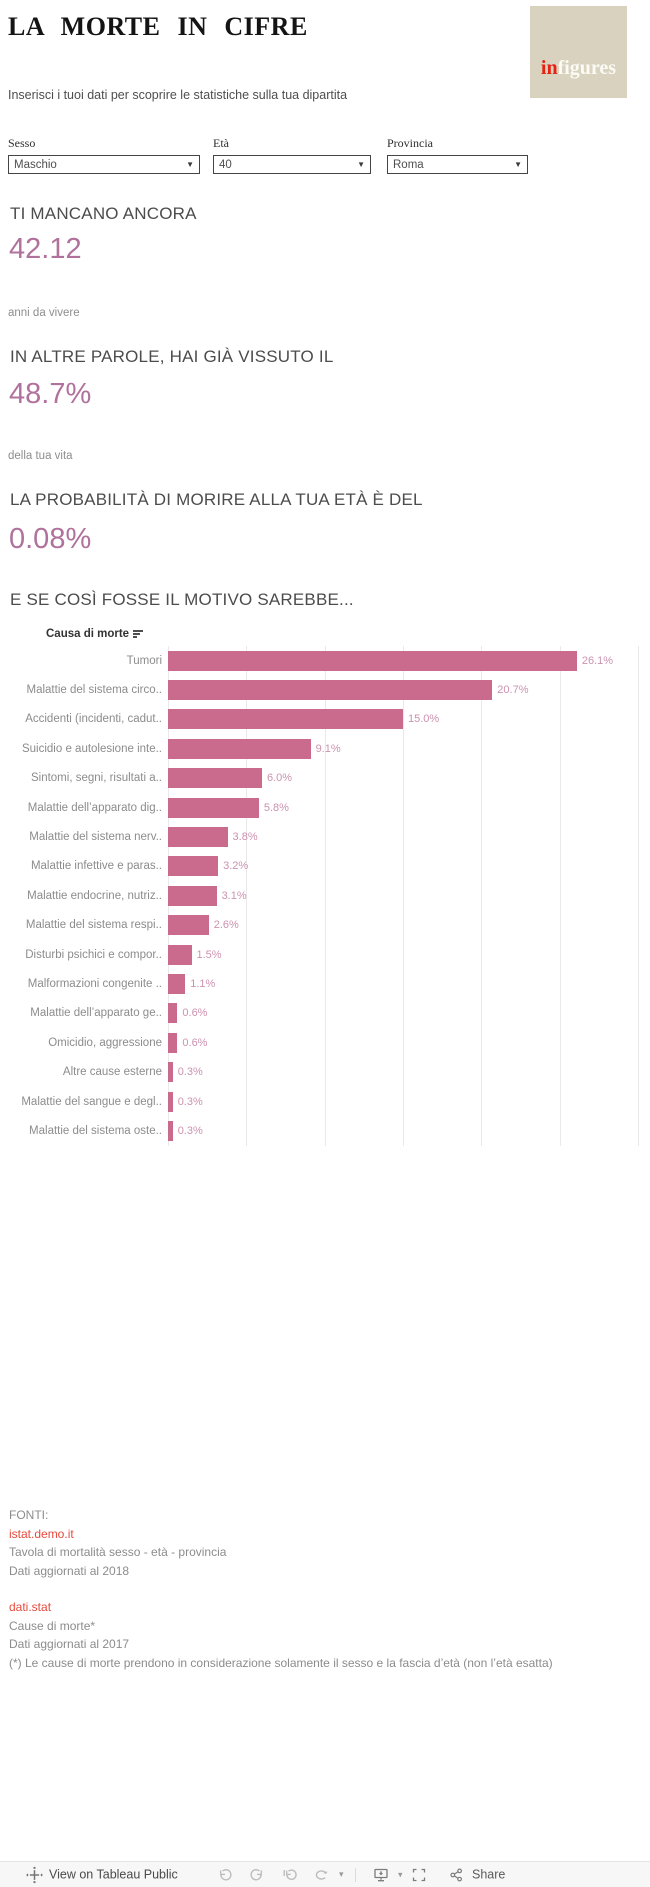 This screenshot has width=650, height=1887. Describe the element at coordinates (320, 925) in the screenshot. I see `chart-row: Malattie del sistema respi.. 2.6%` at that location.